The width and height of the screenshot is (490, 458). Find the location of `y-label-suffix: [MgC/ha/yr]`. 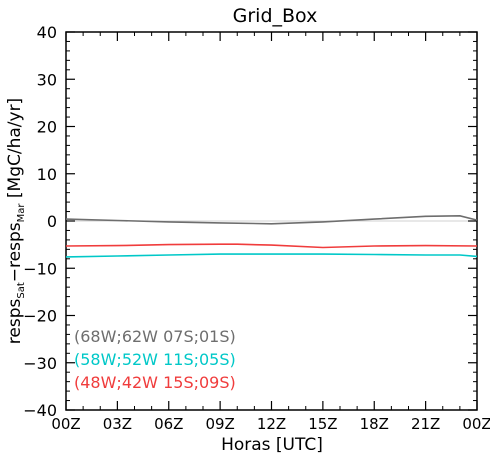

y-label-suffix: [MgC/ha/yr] is located at coordinates (15, 151).